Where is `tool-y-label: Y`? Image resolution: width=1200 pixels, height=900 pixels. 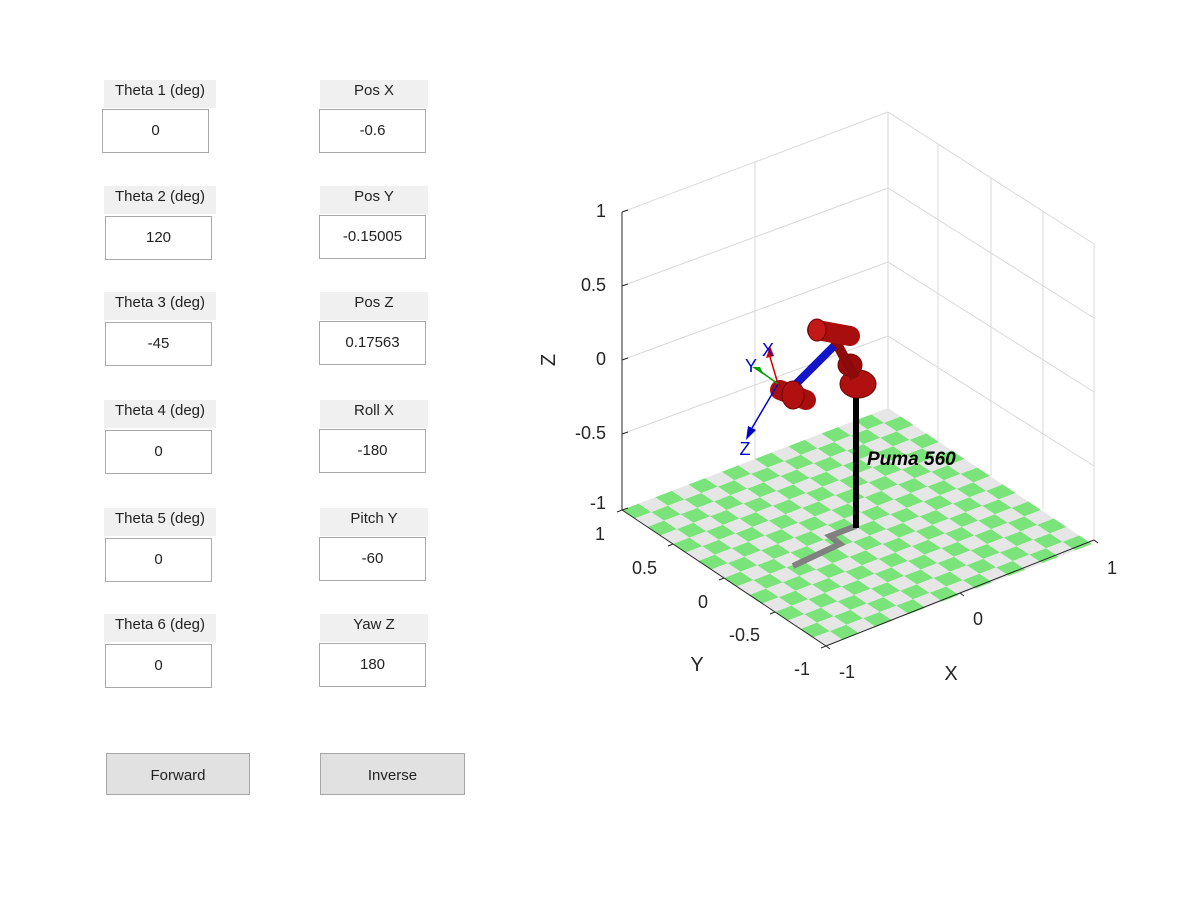 tool-y-label: Y is located at coordinates (751, 366).